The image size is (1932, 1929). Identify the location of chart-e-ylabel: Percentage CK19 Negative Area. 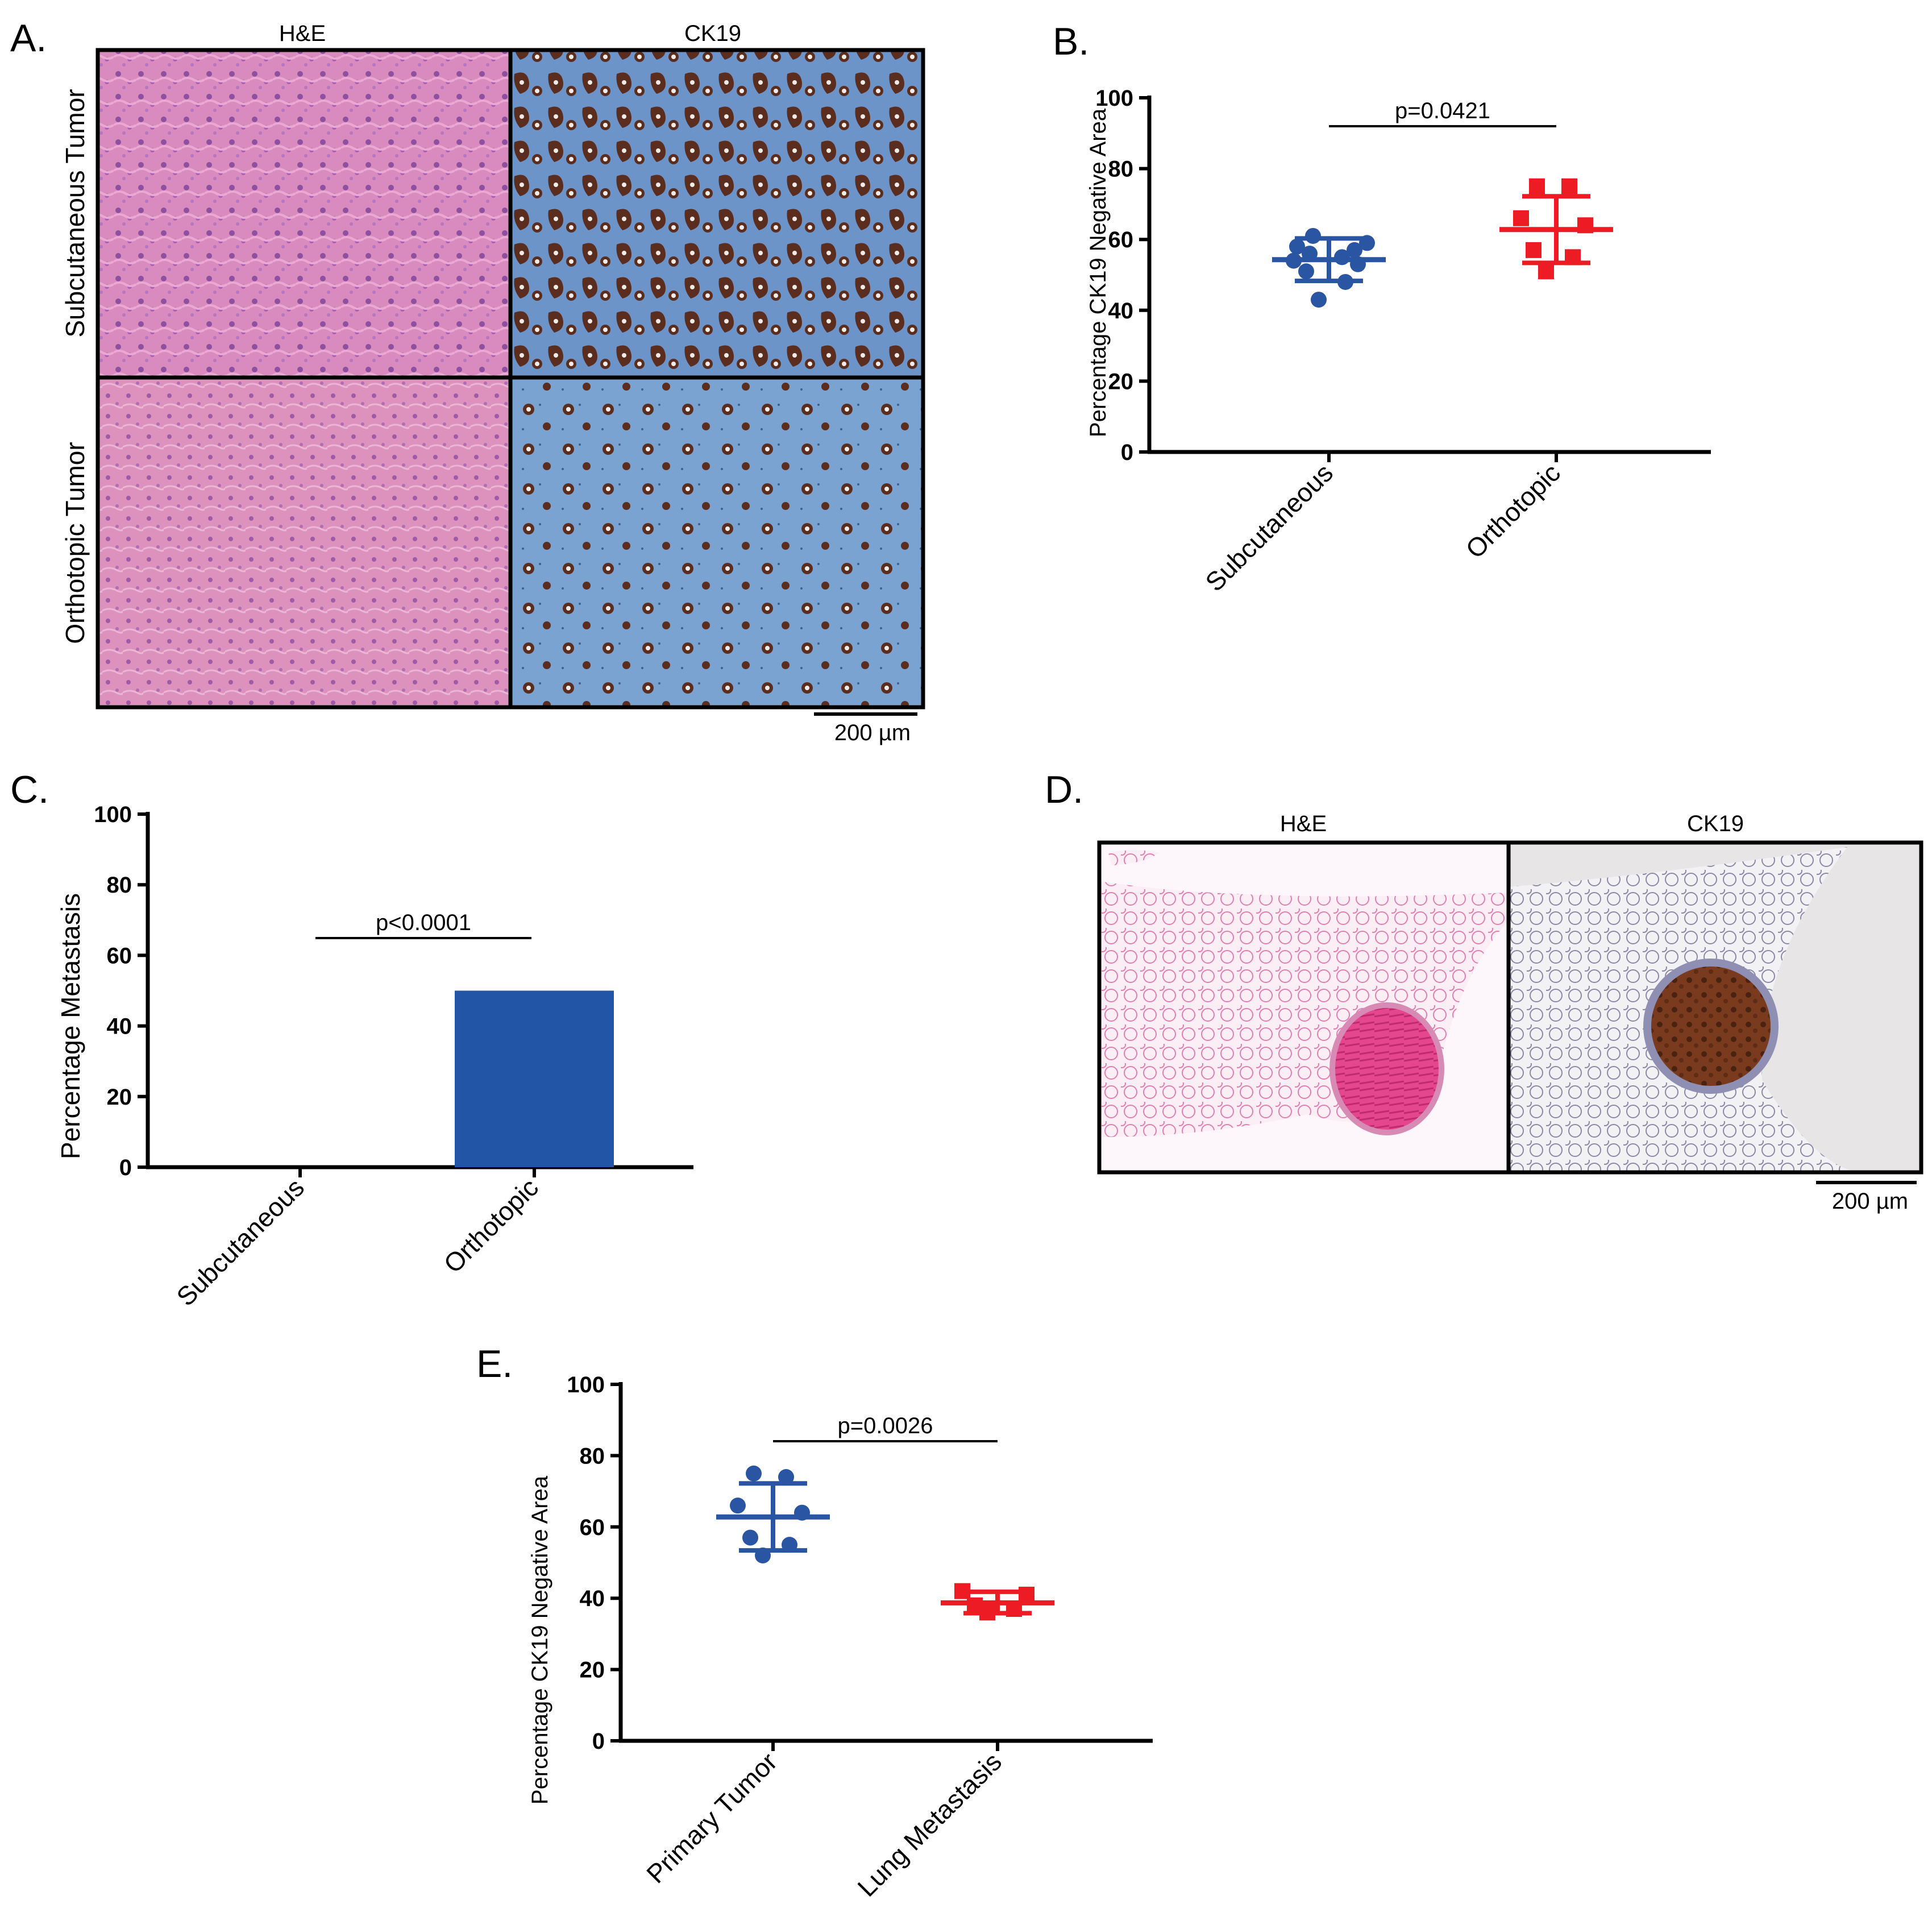
(539, 1639).